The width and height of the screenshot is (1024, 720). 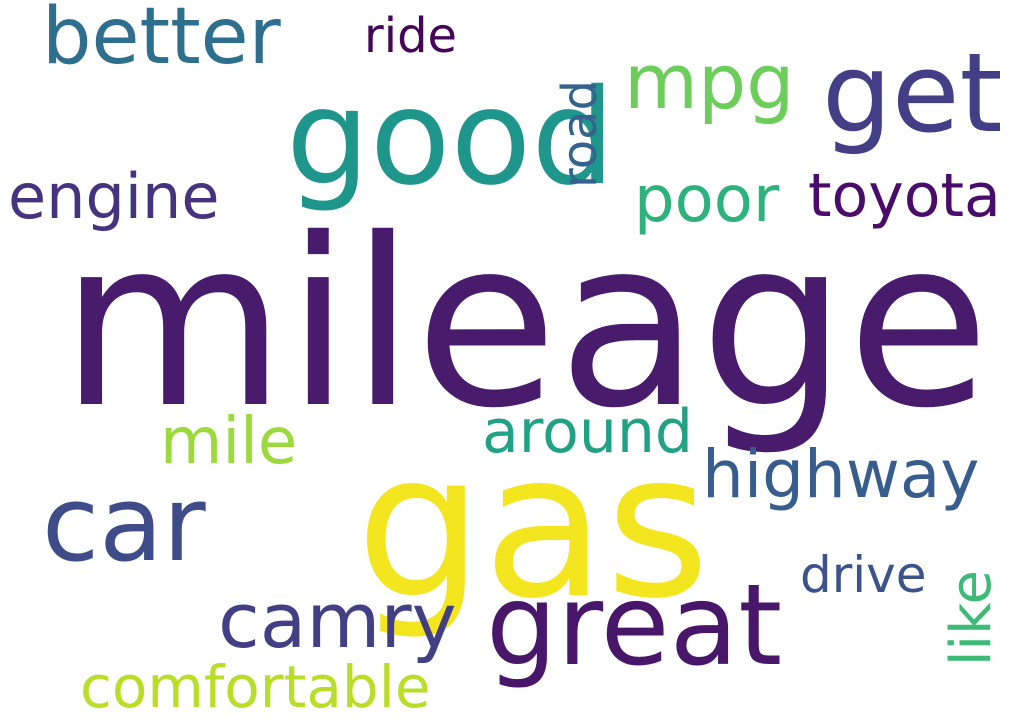 What do you see at coordinates (124, 524) in the screenshot?
I see `word-car: car` at bounding box center [124, 524].